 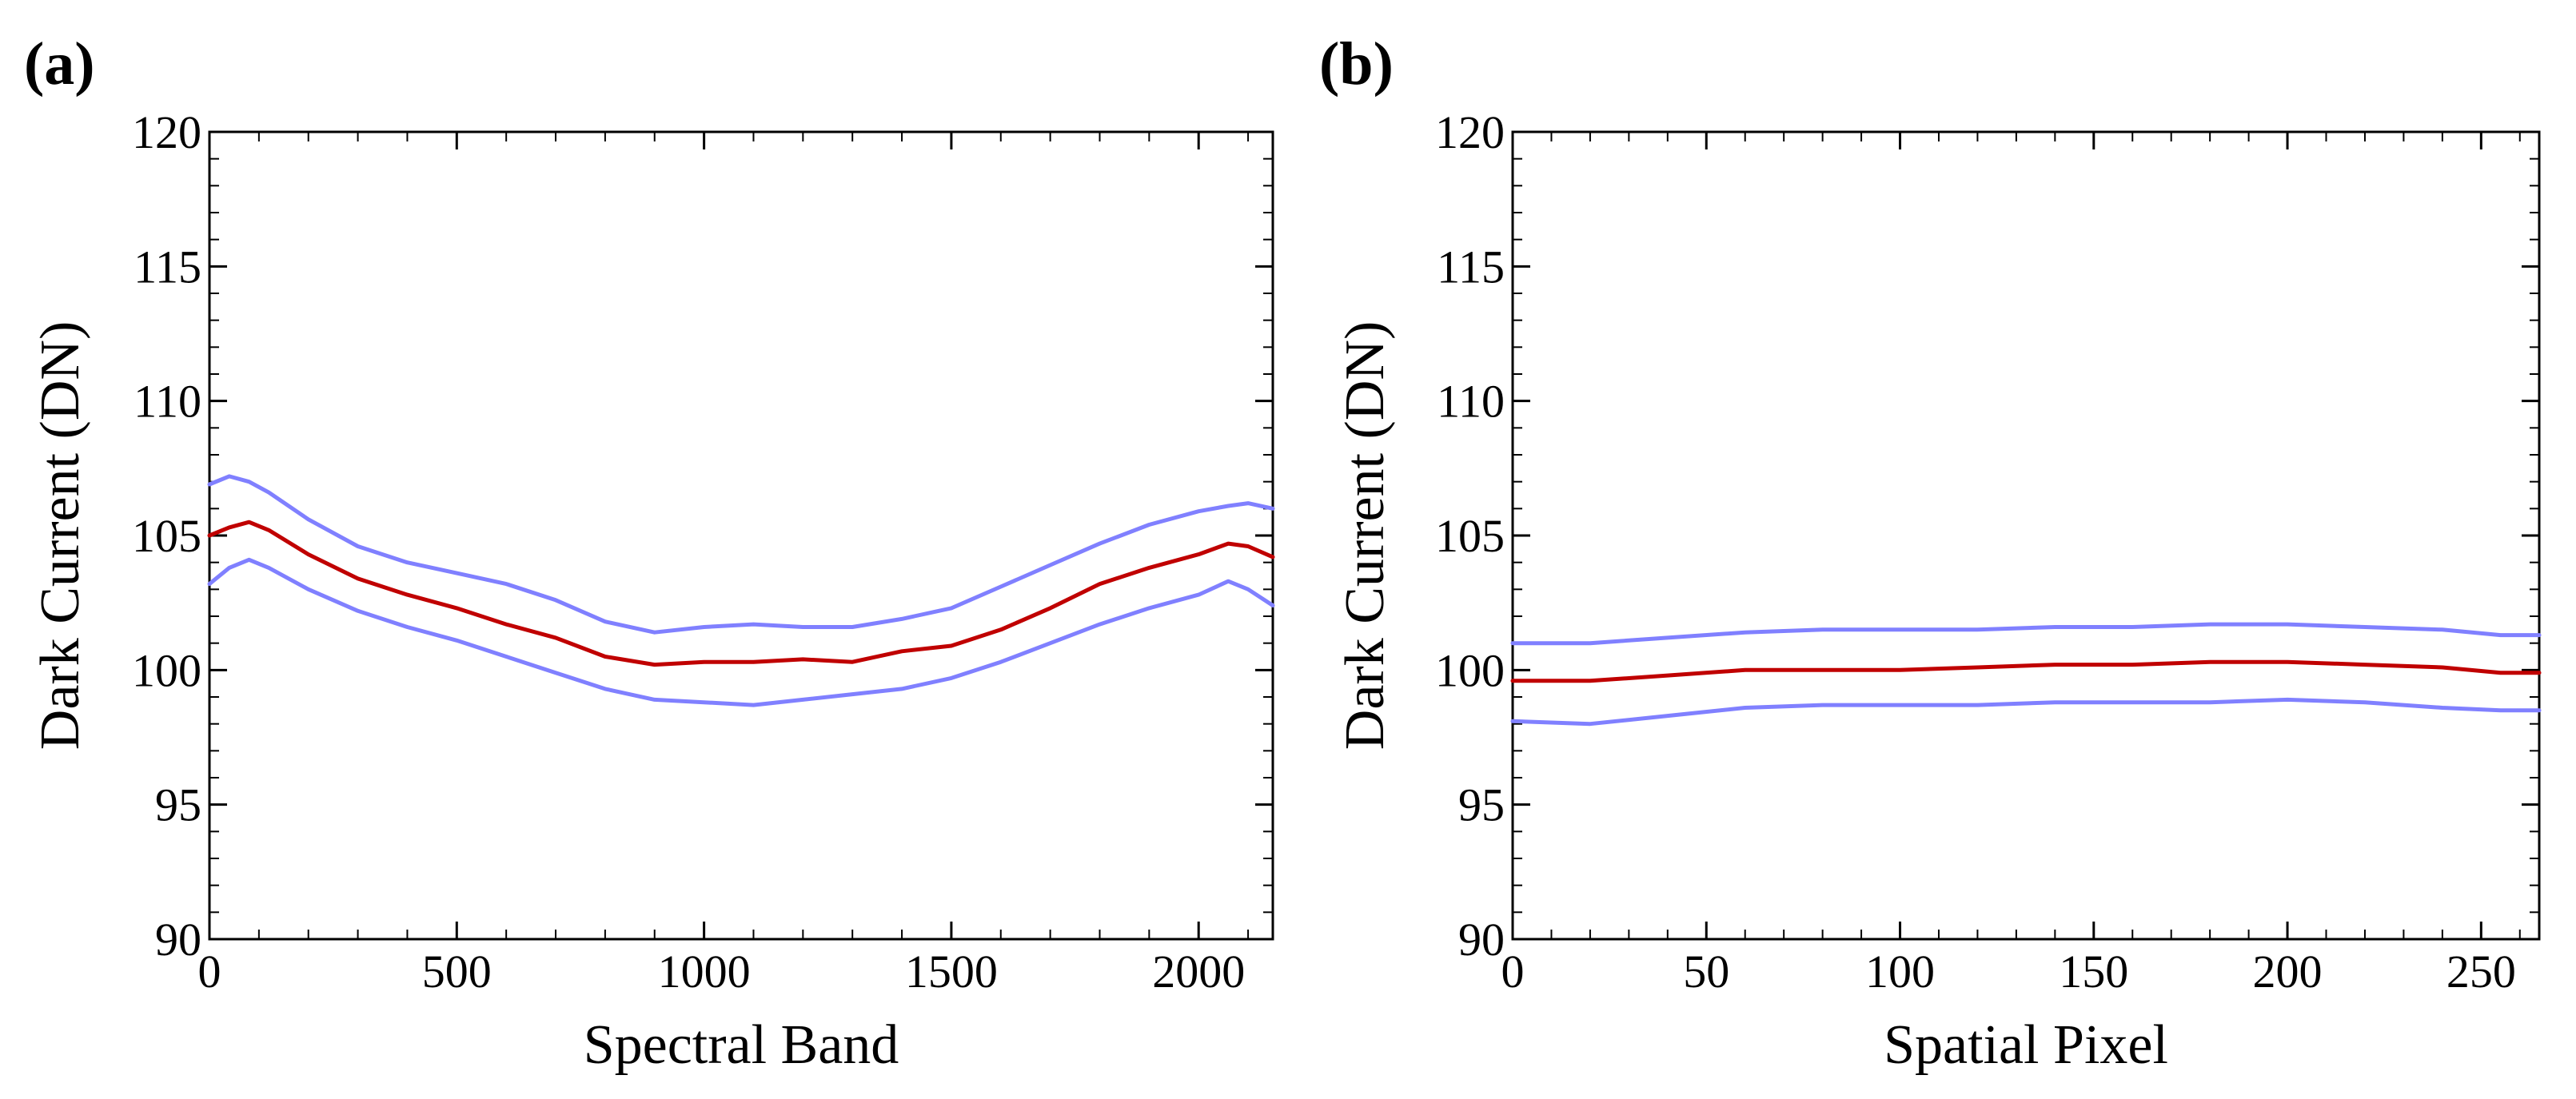 What do you see at coordinates (457, 971) in the screenshot?
I see `x-tick-label: 500` at bounding box center [457, 971].